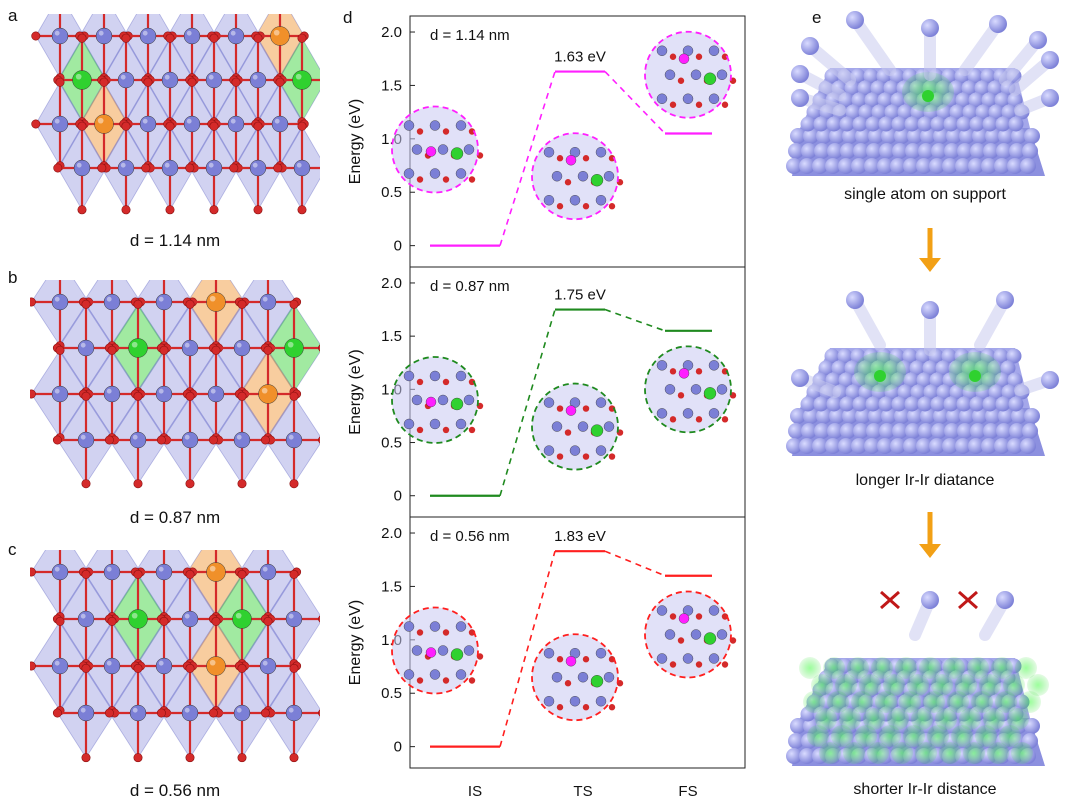  I want to click on y-tick-label: 1.5, so click(391, 586).